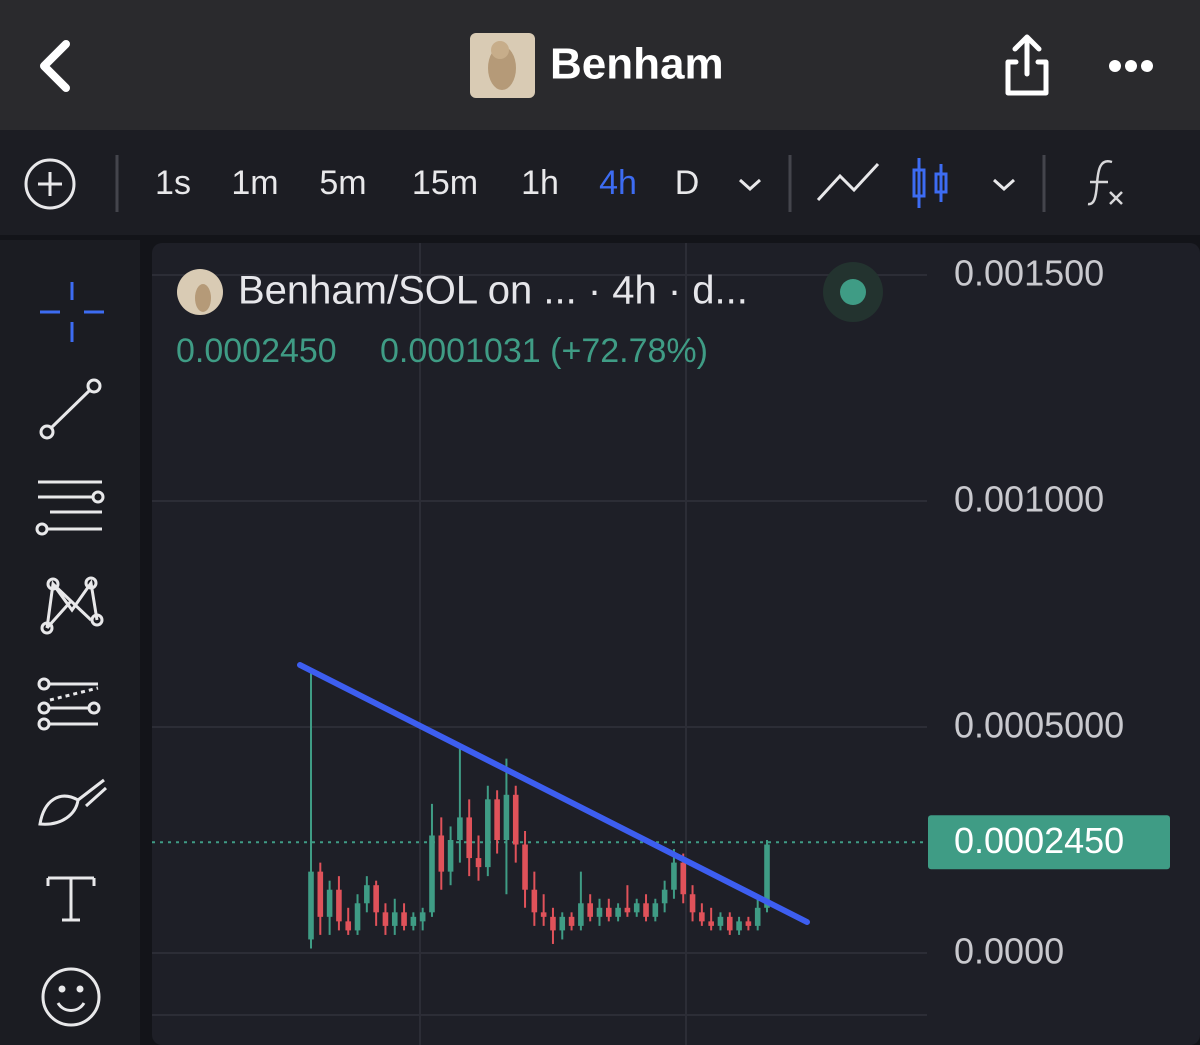 The image size is (1200, 1045). What do you see at coordinates (544, 351) in the screenshot?
I see `change-readout: 0.0001031 (+72.78%)` at bounding box center [544, 351].